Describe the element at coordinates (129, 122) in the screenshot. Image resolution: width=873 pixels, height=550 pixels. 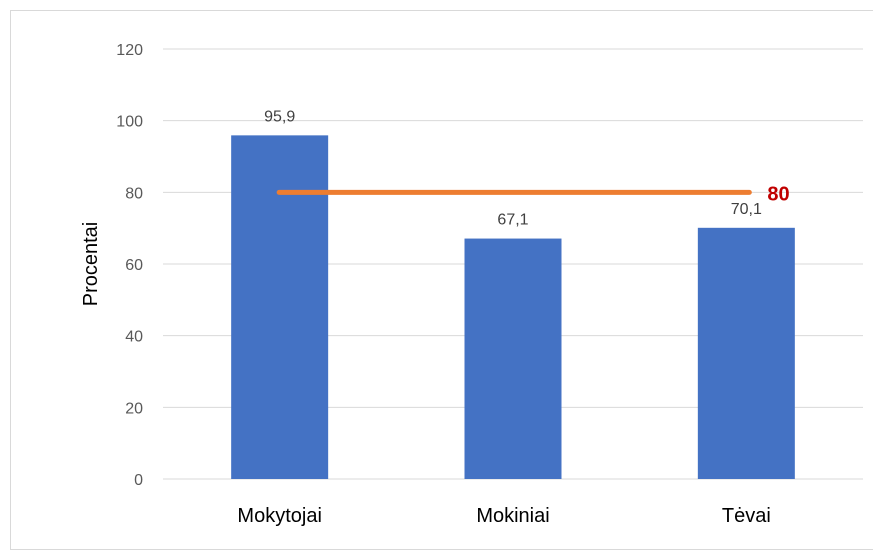
I see `y-tick-label: 100` at that location.